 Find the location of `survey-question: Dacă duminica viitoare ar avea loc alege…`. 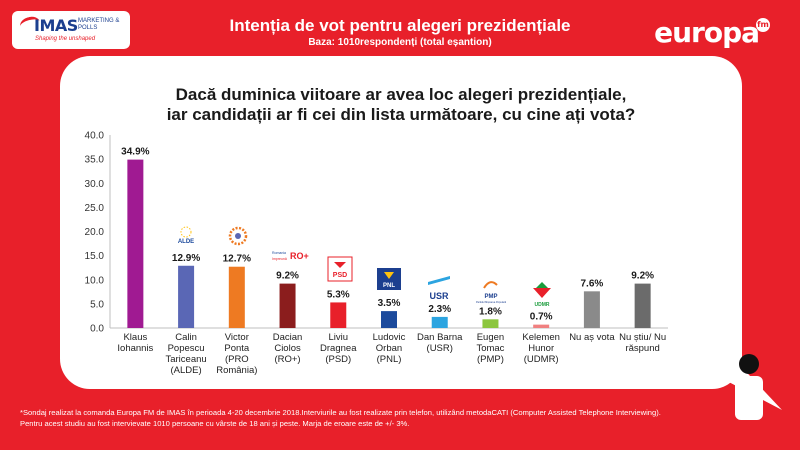

survey-question: Dacă duminica viitoare ar avea loc alege… is located at coordinates (401, 105).